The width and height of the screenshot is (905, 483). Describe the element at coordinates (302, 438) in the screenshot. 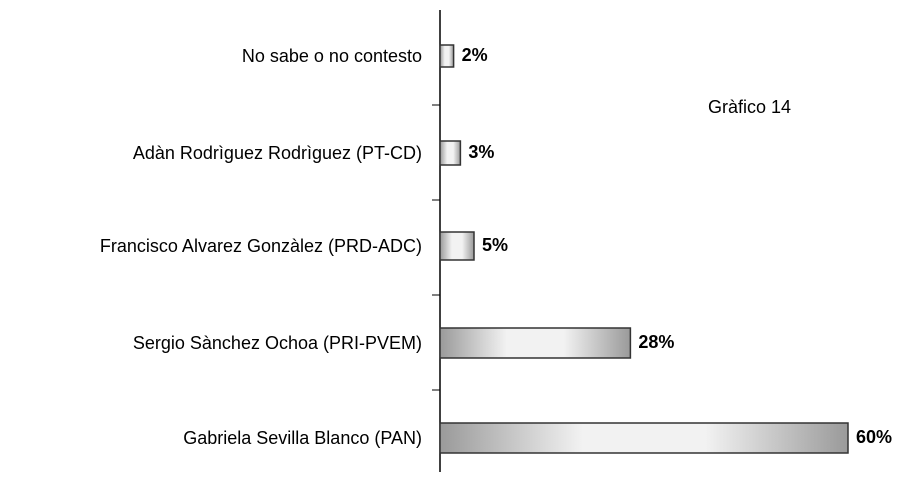

I see `category-label: Gabriela Sevilla Blanco (PAN)` at that location.